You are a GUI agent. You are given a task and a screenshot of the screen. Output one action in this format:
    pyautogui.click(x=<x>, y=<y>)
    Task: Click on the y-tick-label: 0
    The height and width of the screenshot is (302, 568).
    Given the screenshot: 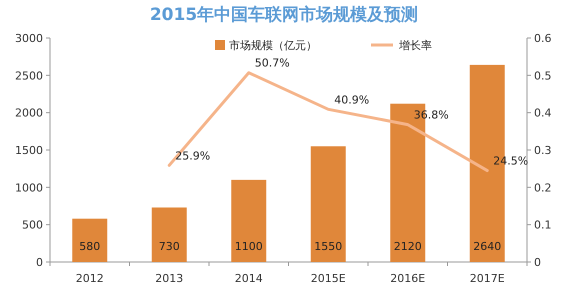 What is the action you would take?
    pyautogui.click(x=39, y=262)
    